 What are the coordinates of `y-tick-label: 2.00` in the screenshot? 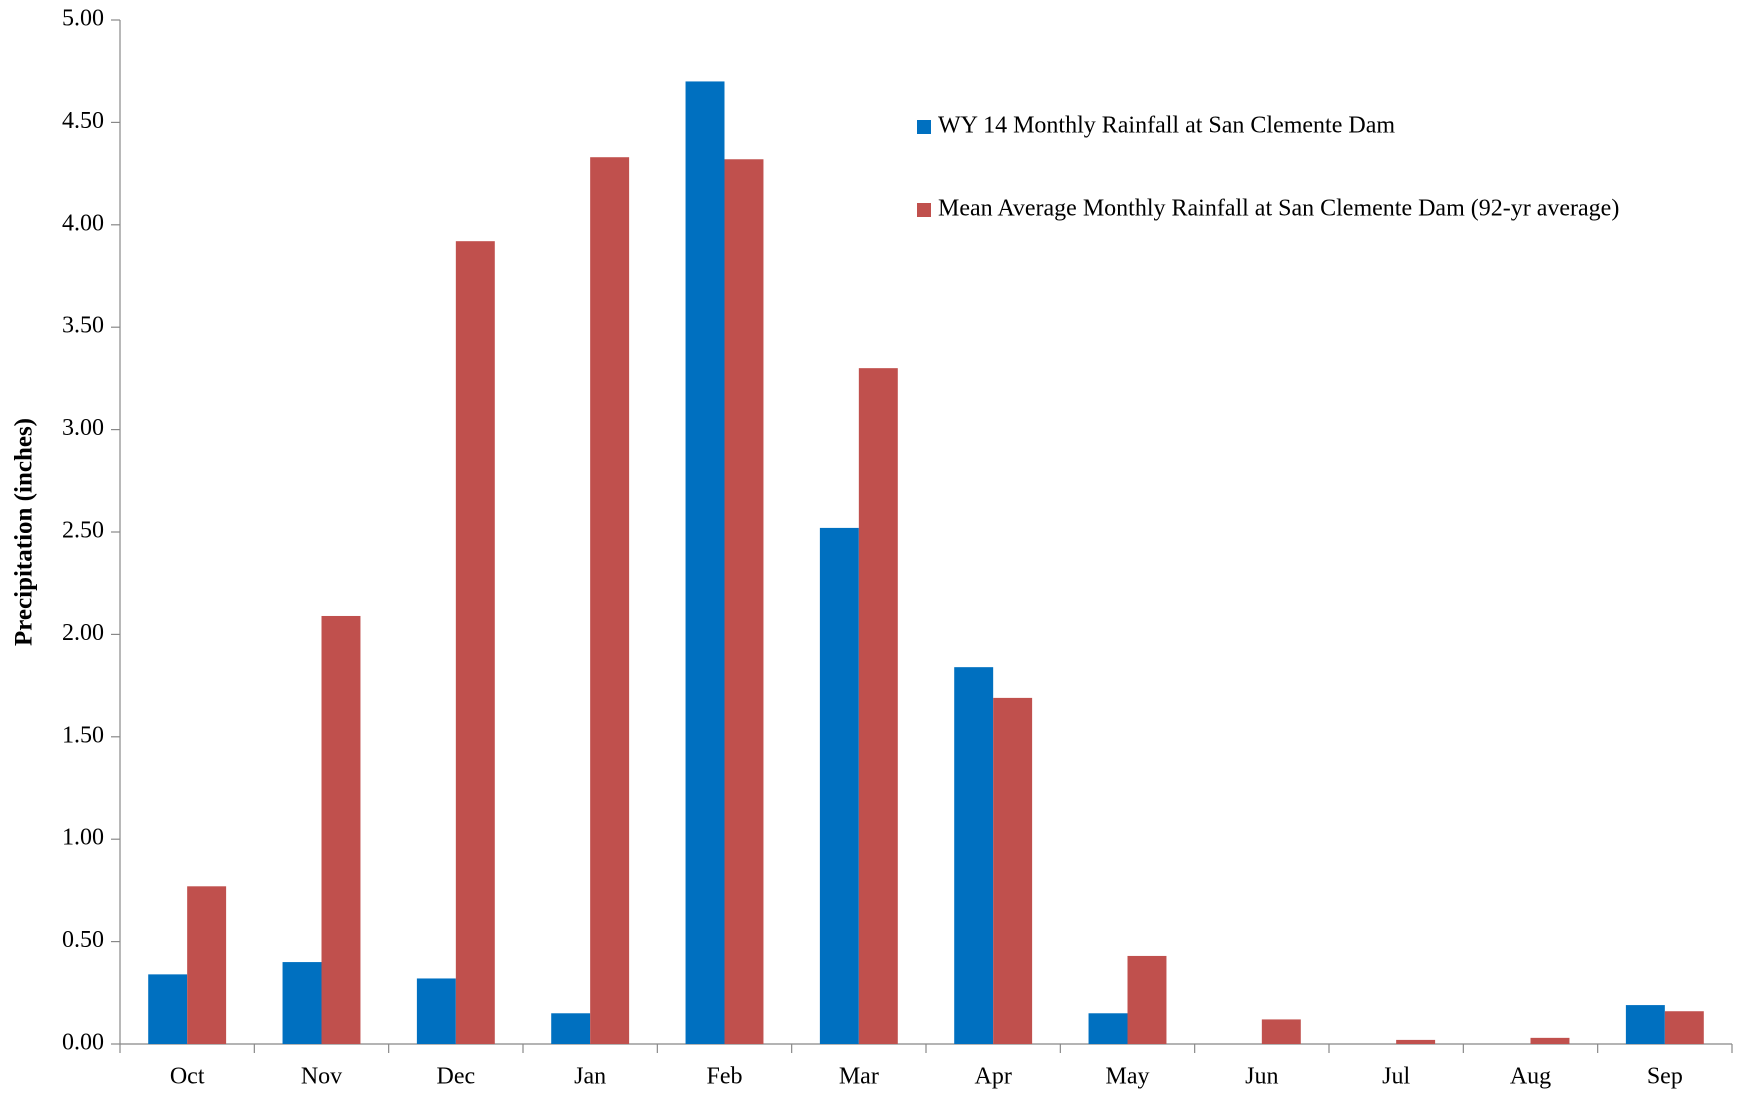 It's located at (83, 633).